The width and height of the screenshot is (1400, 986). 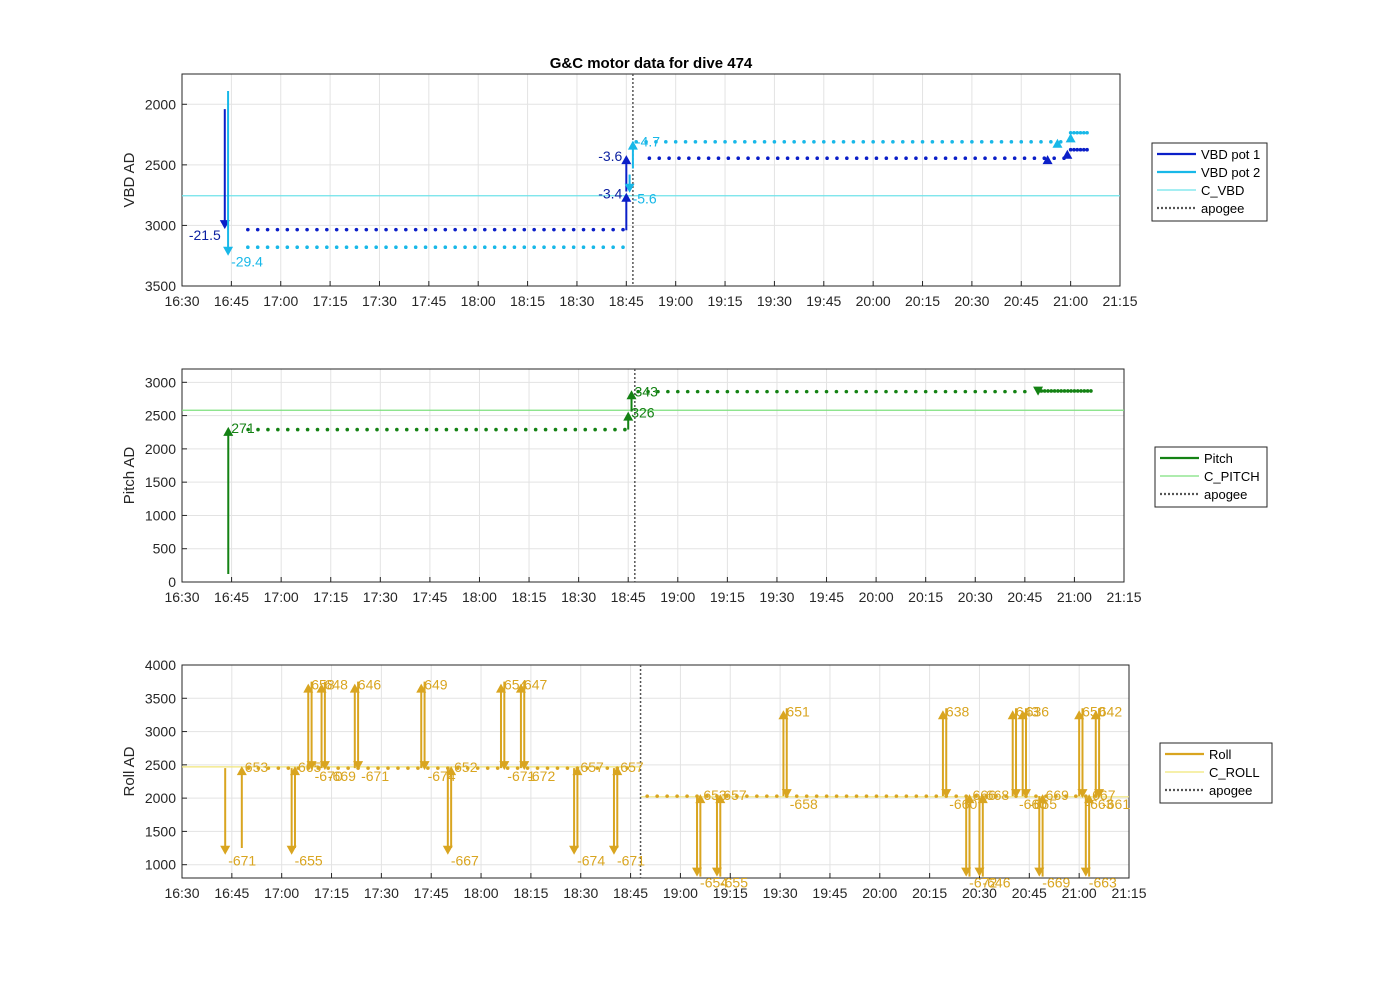 I want to click on move-label: 636, so click(x=1038, y=711).